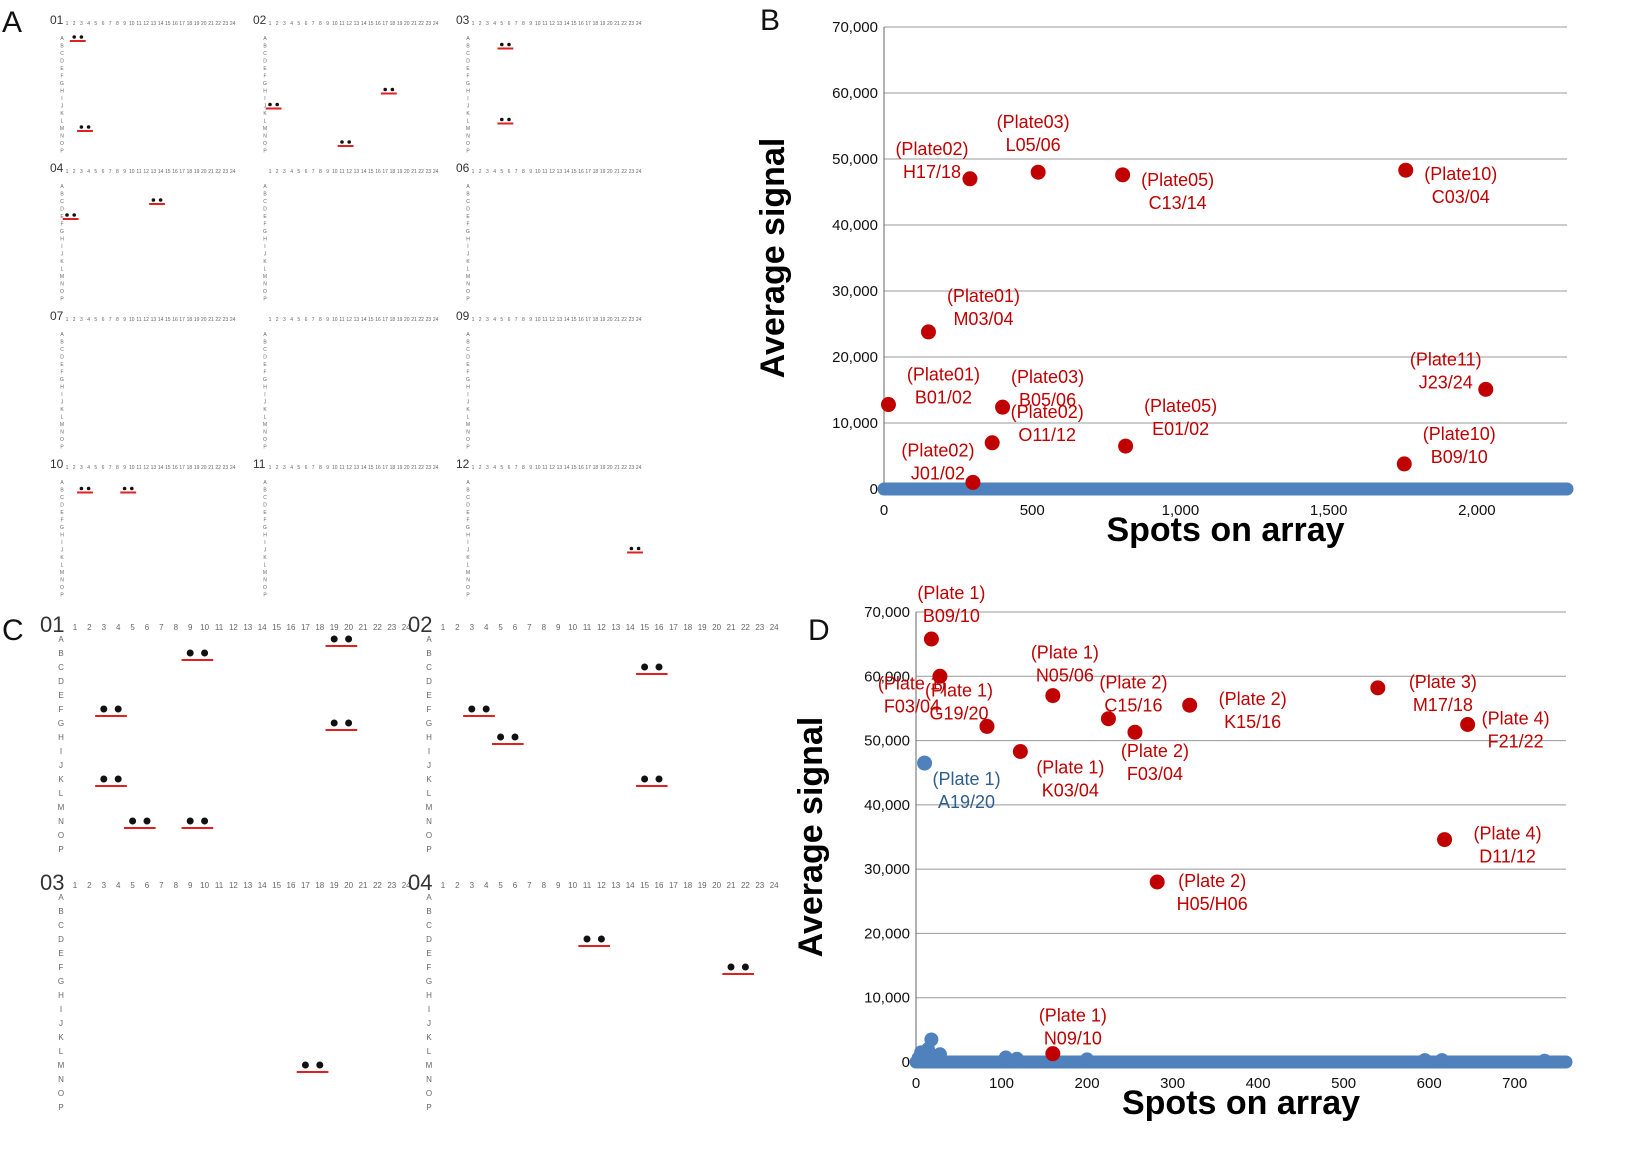 Image resolution: width=1627 pixels, height=1173 pixels. What do you see at coordinates (467, 99) in the screenshot?
I see `plate-row-label: I` at bounding box center [467, 99].